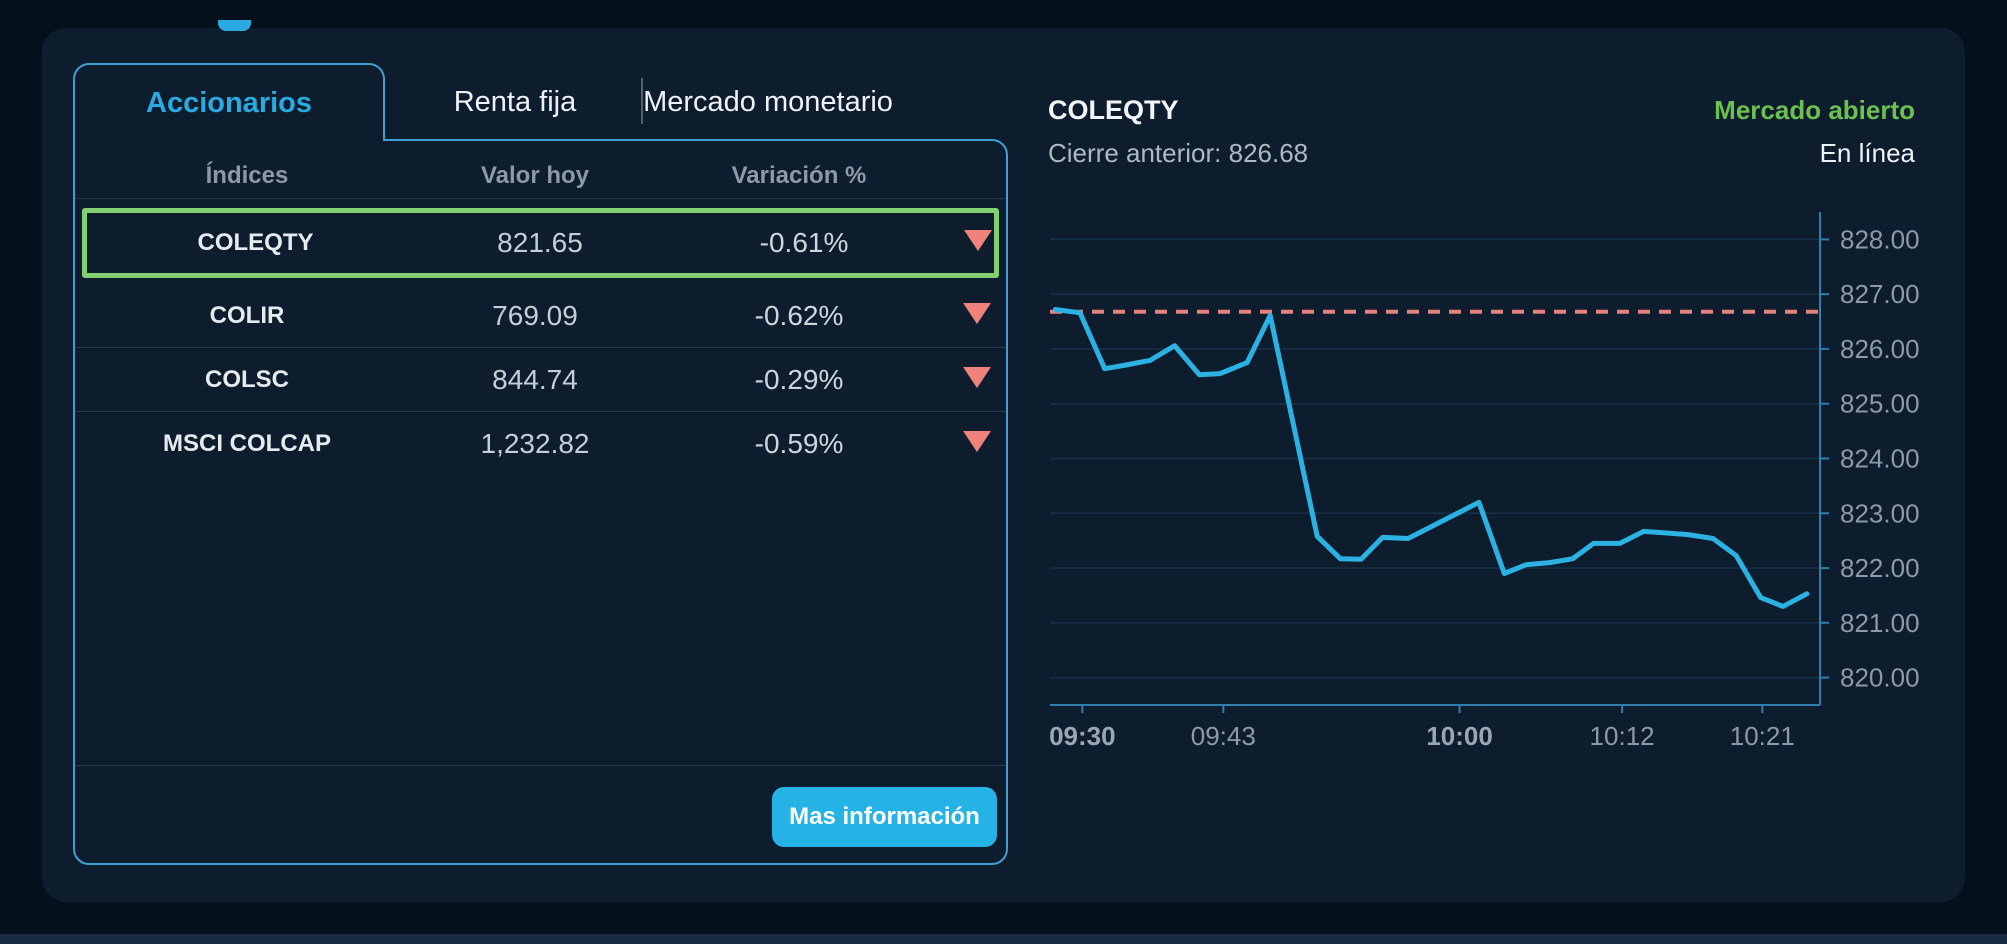  I want to click on index-name: COLEQTY, so click(255, 242).